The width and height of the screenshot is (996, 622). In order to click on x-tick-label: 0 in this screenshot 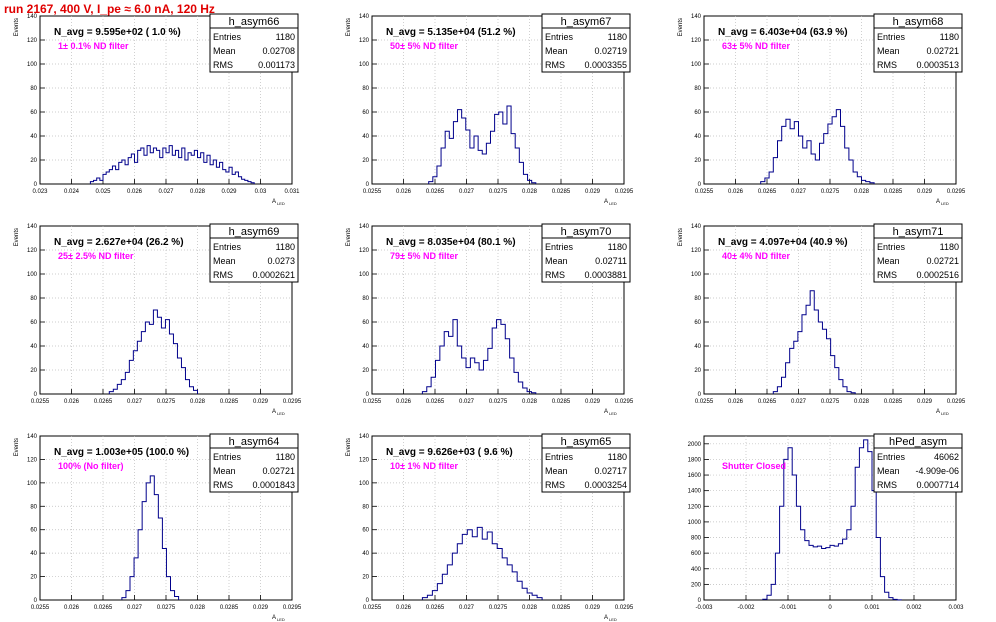, I will do `click(830, 608)`.